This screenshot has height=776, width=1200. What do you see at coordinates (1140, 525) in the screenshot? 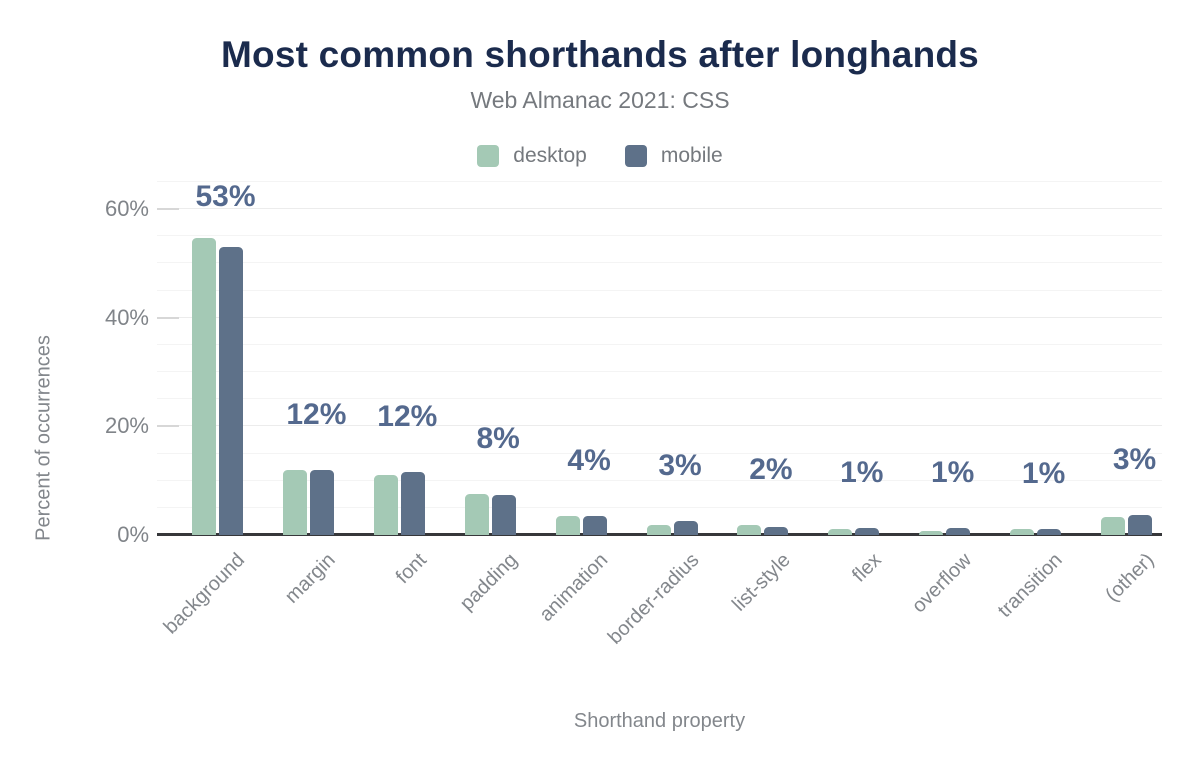
I see `bar-mobile-(other)` at bounding box center [1140, 525].